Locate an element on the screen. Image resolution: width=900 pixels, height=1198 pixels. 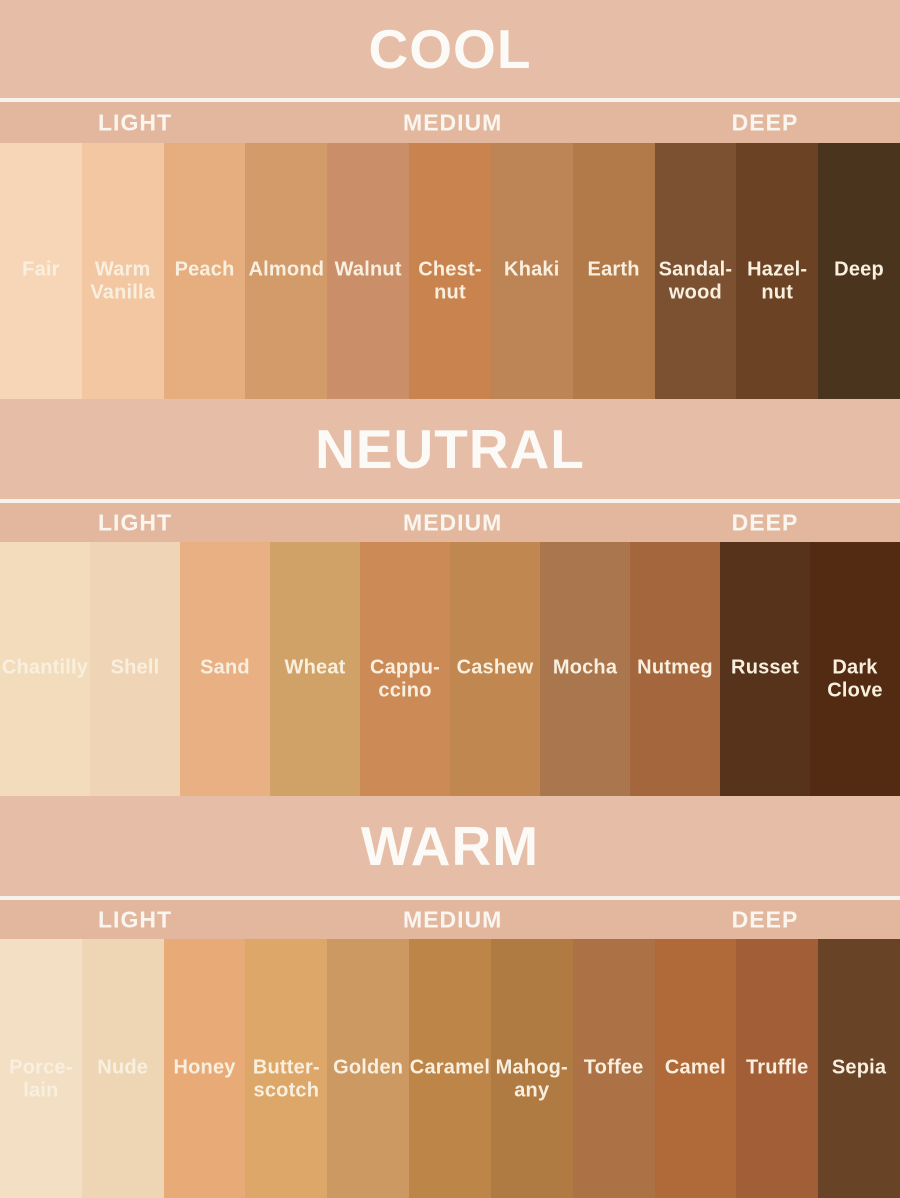
swatch-label: Deep is located at coordinates (859, 269).